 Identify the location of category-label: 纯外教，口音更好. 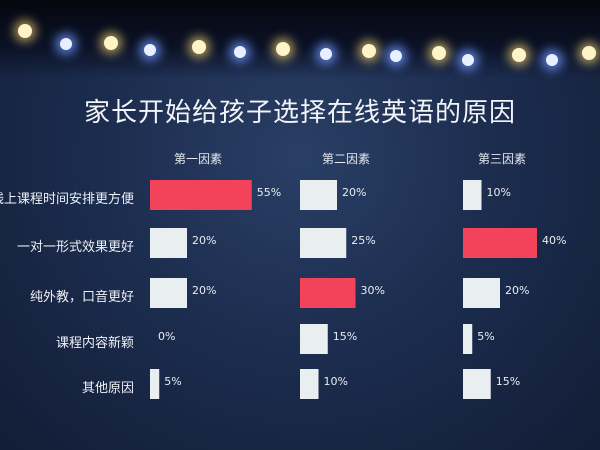
(81, 297).